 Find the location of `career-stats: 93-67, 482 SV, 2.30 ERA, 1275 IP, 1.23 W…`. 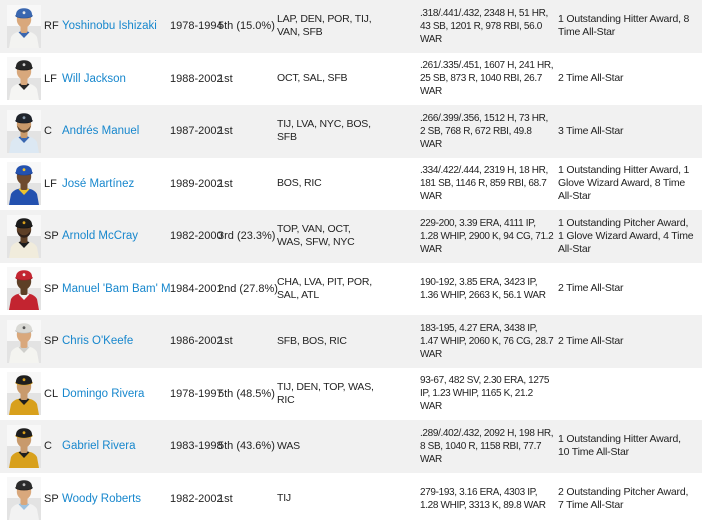

career-stats: 93-67, 482 SV, 2.30 ERA, 1275 IP, 1.23 W… is located at coordinates (485, 394).